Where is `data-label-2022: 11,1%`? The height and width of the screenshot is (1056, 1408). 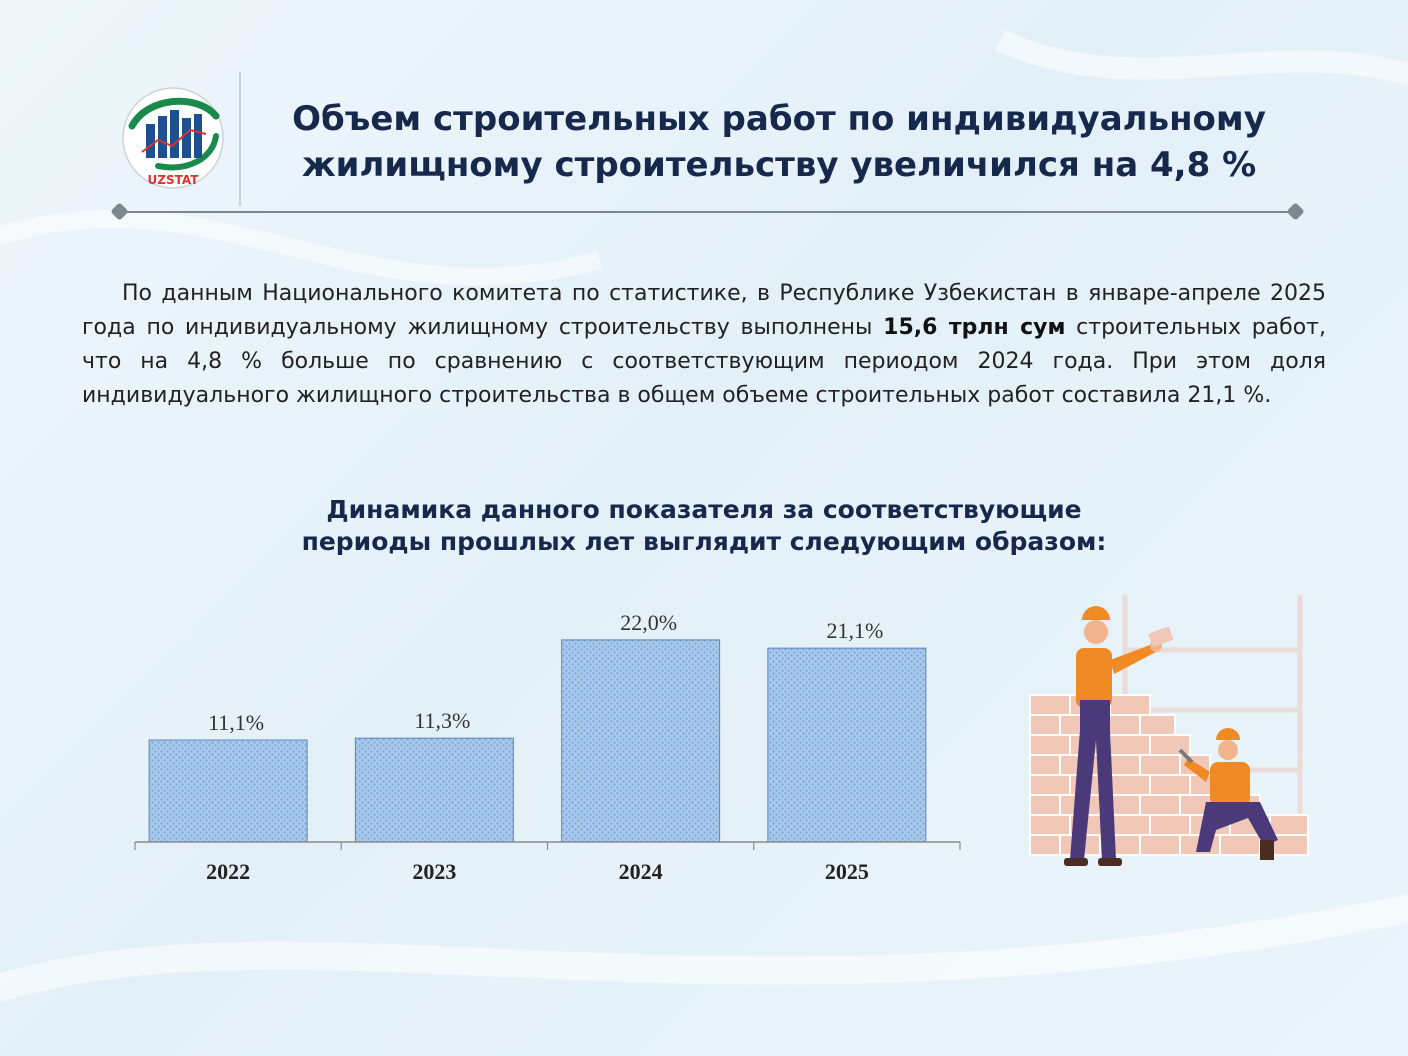
data-label-2022: 11,1% is located at coordinates (236, 722).